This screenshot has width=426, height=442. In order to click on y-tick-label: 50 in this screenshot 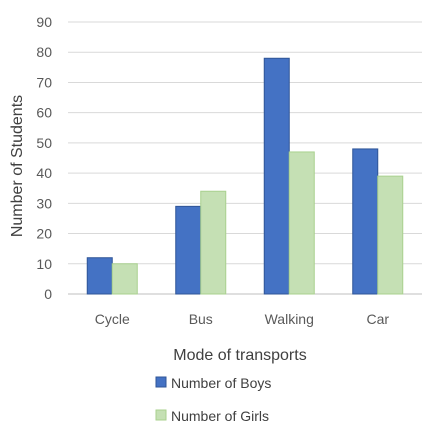, I will do `click(44, 143)`.